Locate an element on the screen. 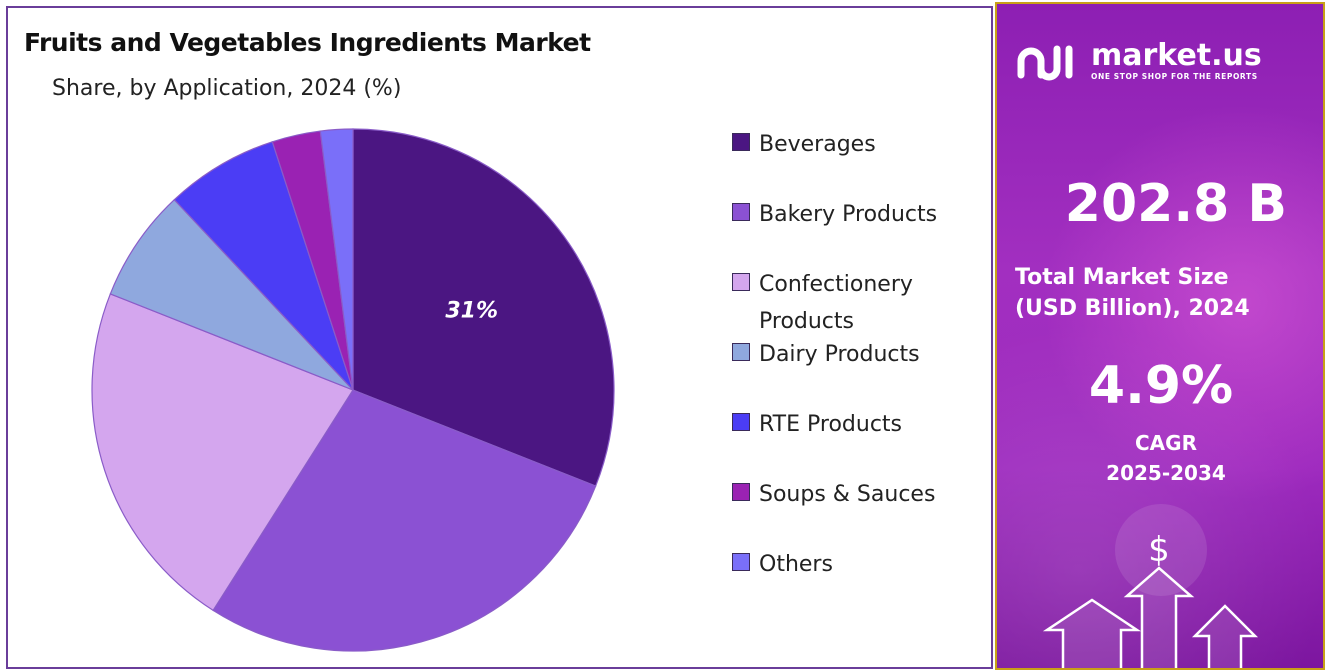  legend-item-beverages: Beverages is located at coordinates (855, 144).